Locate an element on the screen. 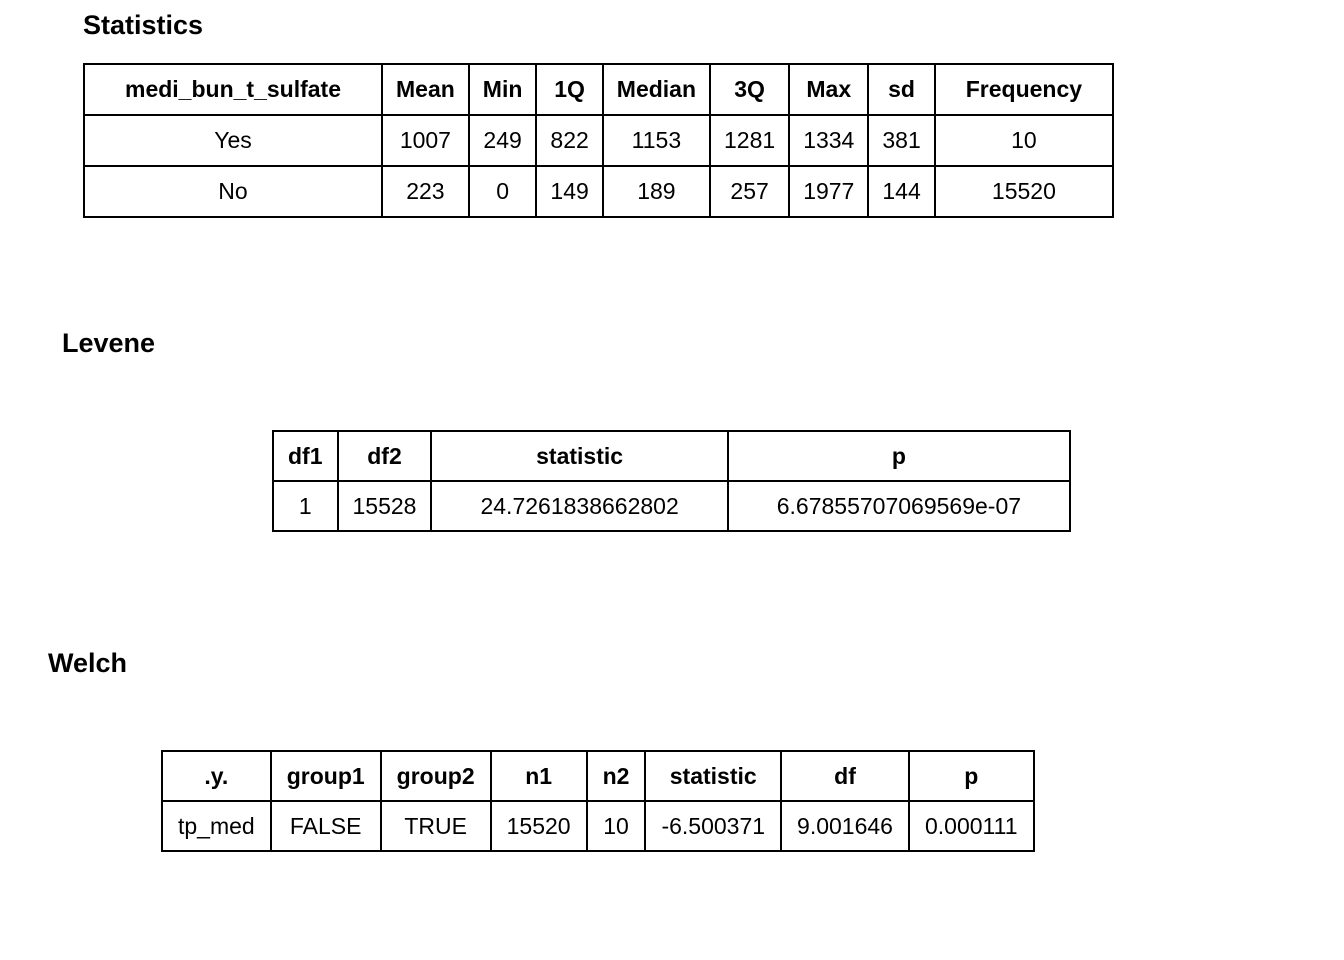 The width and height of the screenshot is (1344, 960). column-header-group: medi_bun_t_sulfate is located at coordinates (233, 89).